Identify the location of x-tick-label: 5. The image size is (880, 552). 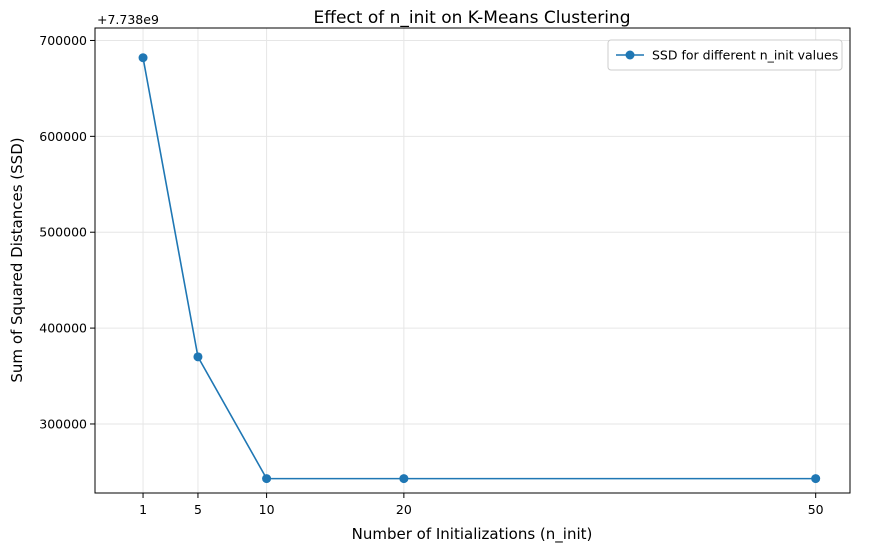
(198, 509).